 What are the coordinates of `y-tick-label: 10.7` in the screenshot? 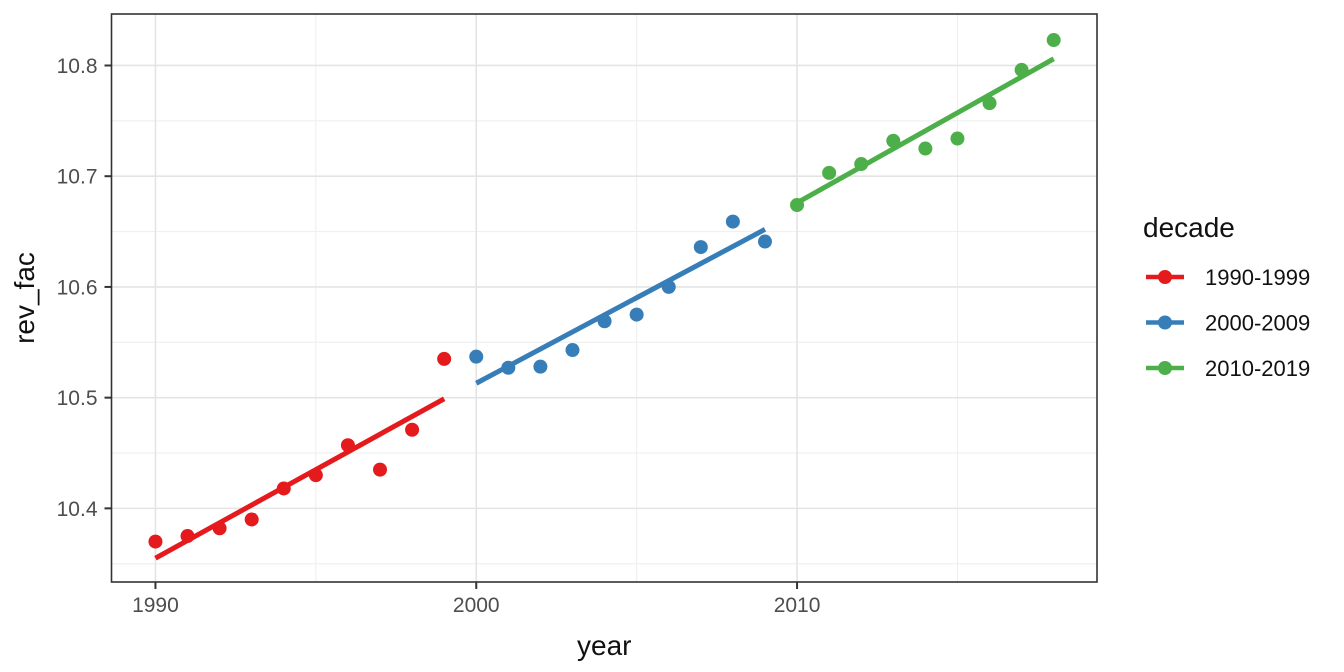 It's located at (77, 177).